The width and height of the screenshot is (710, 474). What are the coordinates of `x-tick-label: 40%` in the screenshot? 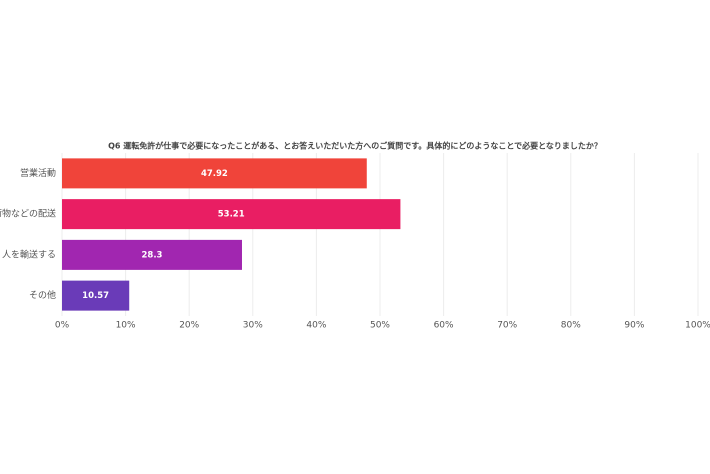 It's located at (316, 326).